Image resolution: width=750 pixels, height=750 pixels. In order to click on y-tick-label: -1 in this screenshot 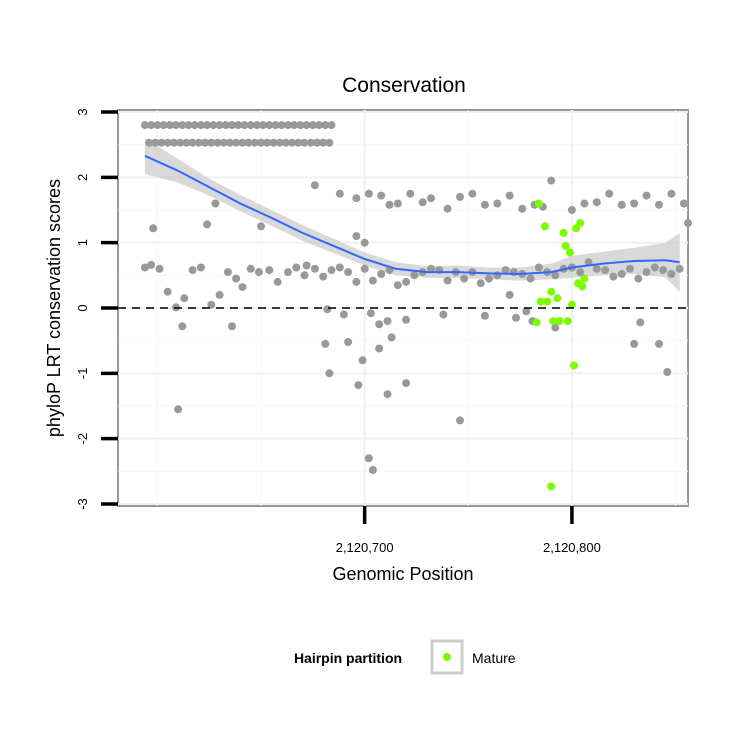, I will do `click(82, 374)`.